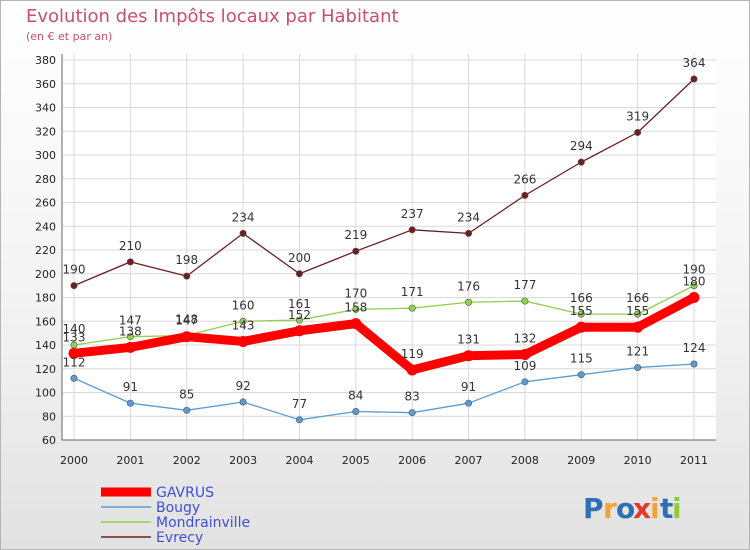 The image size is (750, 550). What do you see at coordinates (384, 392) in the screenshot?
I see `series-line-bougy` at bounding box center [384, 392].